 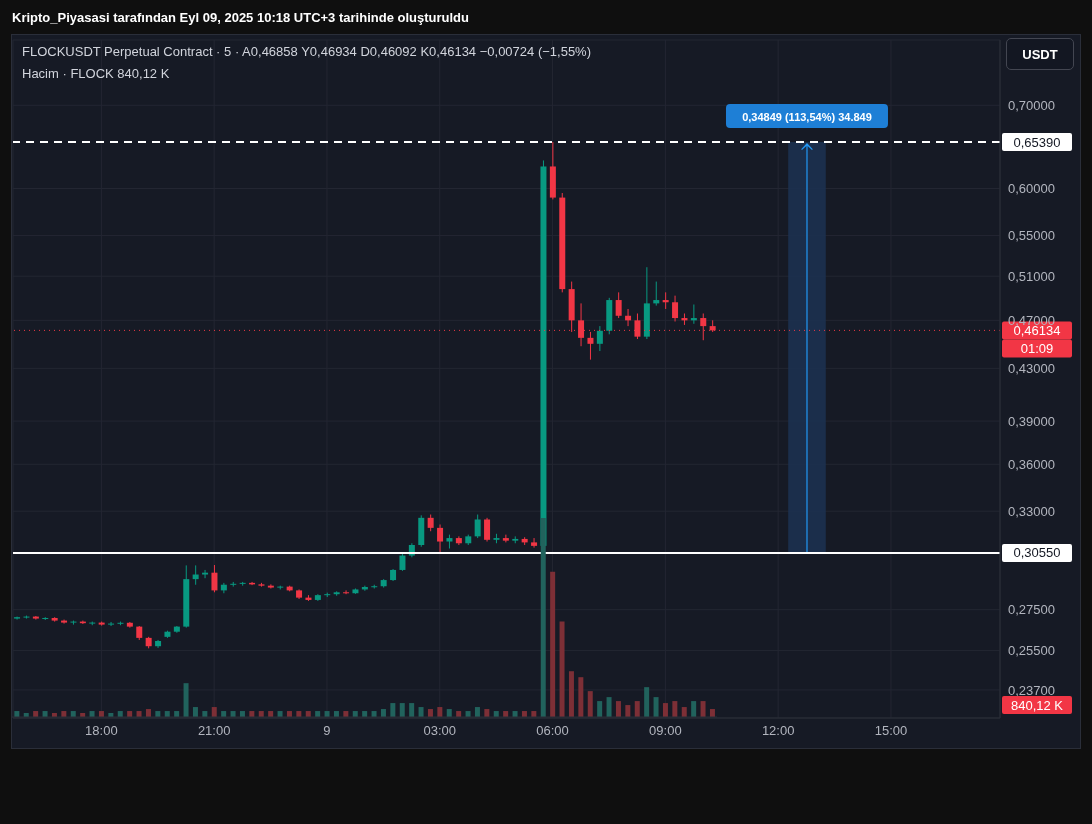 I want to click on text: 01:09, so click(x=1037, y=348).